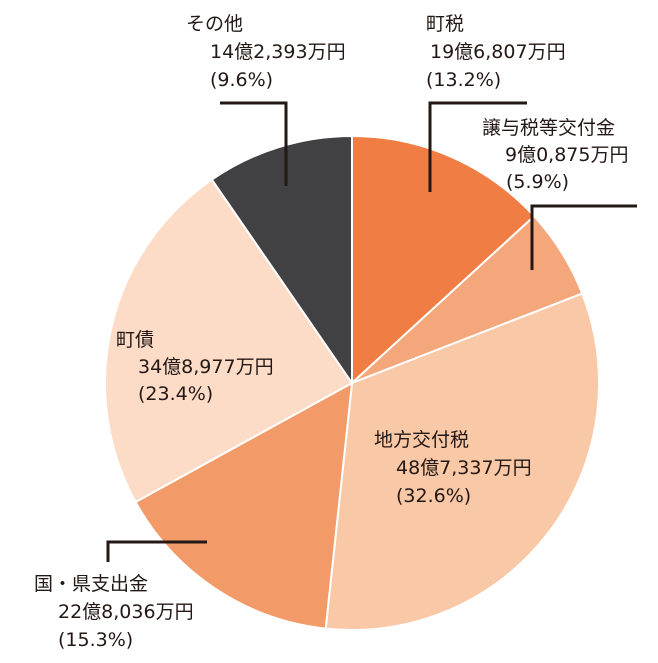  What do you see at coordinates (91, 584) in the screenshot?
I see `slice-label-kokken: 国・県支出金` at bounding box center [91, 584].